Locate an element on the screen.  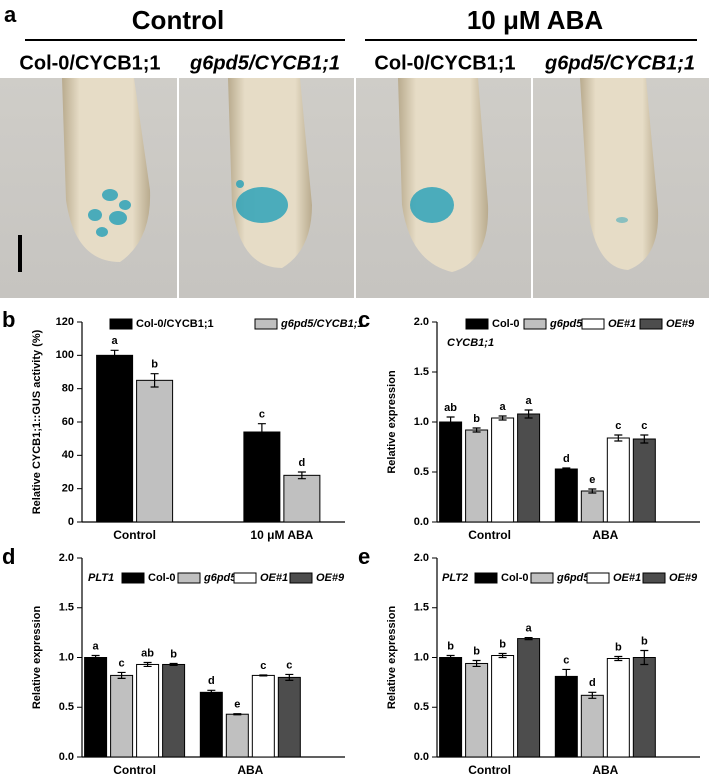
y-tick-label: 1.5 is located at coordinates (421, 608).